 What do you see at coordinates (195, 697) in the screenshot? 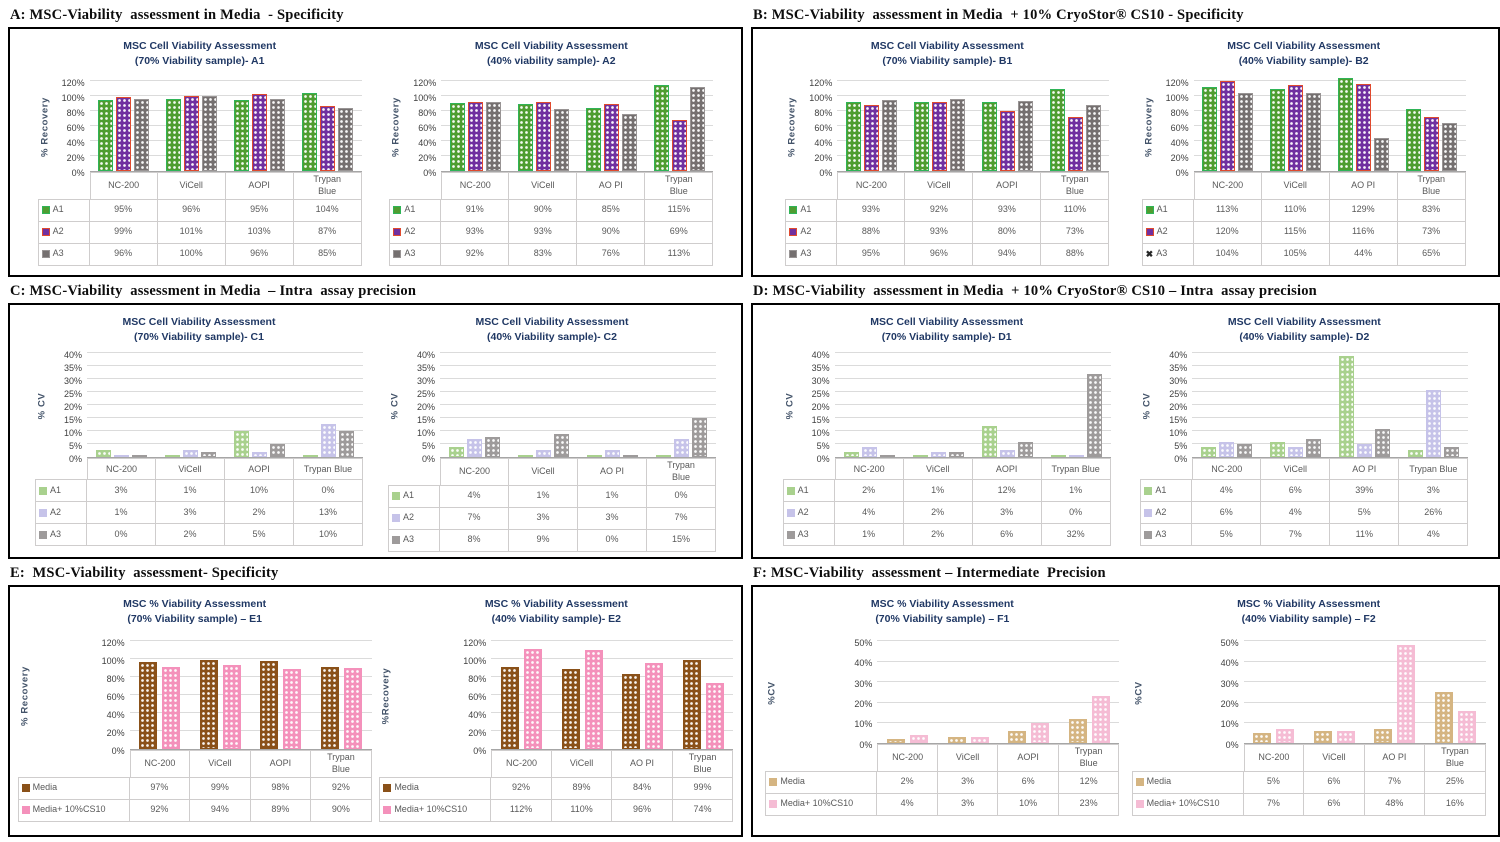
I see `plot-row: % Recovery 0% 20% 40% 60% 80% 100% 120%` at bounding box center [195, 697].